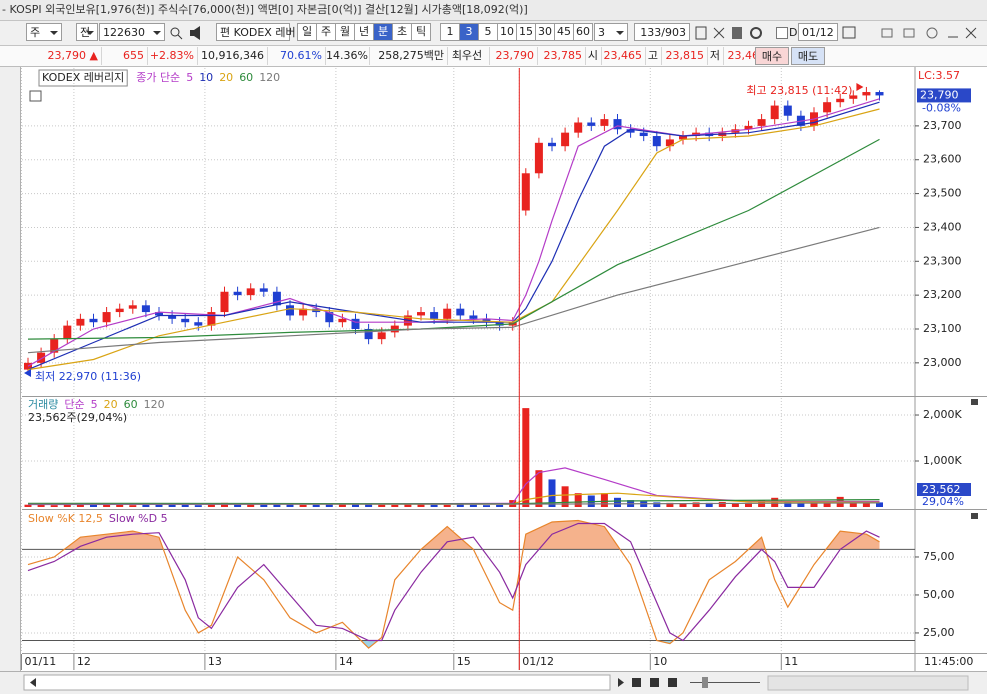 This screenshot has width=987, height=697. Describe the element at coordinates (611, 32) in the screenshot. I see `count-select: 3` at that location.